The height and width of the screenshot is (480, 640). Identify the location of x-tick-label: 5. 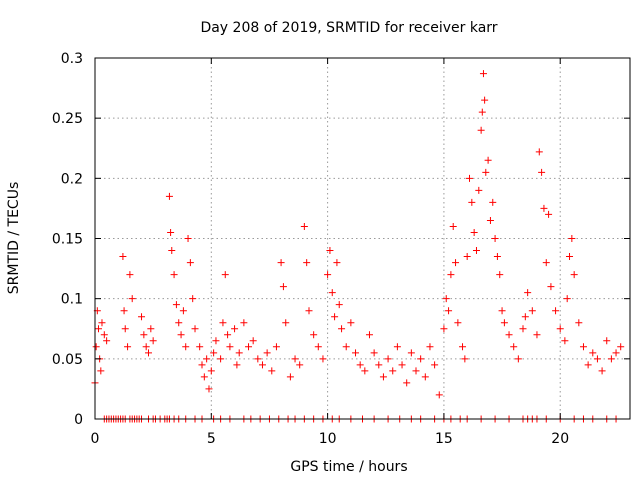
(211, 439).